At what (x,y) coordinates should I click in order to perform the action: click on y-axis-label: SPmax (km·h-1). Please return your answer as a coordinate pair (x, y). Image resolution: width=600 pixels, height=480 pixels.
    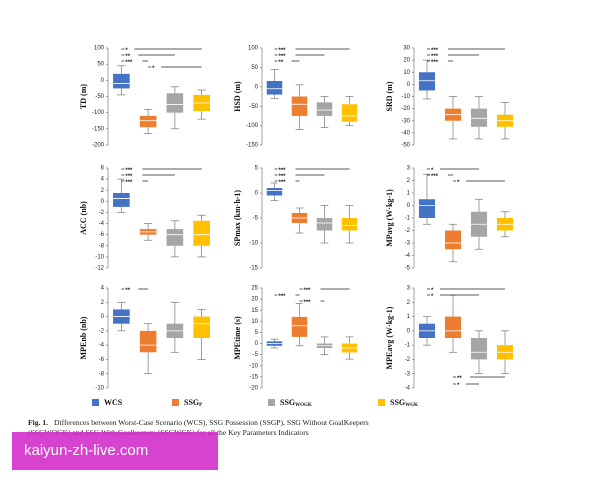
    Looking at the image, I should click on (237, 218).